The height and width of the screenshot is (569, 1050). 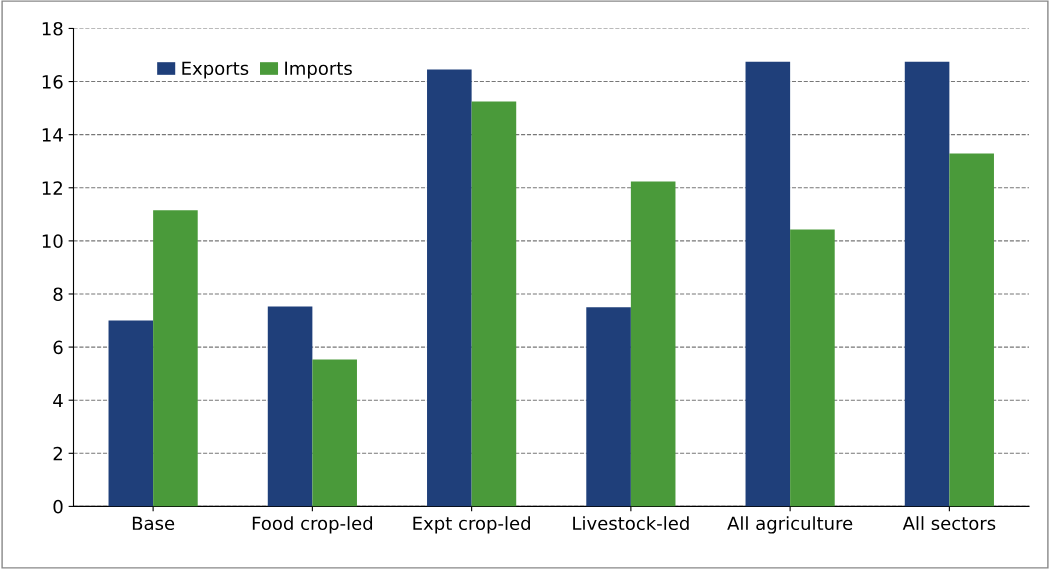 I want to click on y-tick-label: 8, so click(x=58, y=294).